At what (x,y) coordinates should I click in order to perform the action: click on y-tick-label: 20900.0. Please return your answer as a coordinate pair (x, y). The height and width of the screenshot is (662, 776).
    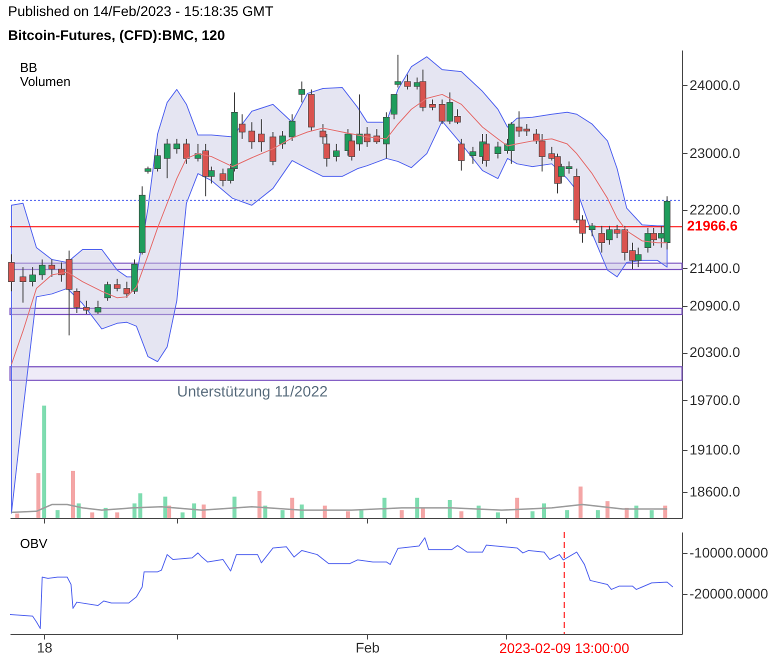
    Looking at the image, I should click on (715, 306).